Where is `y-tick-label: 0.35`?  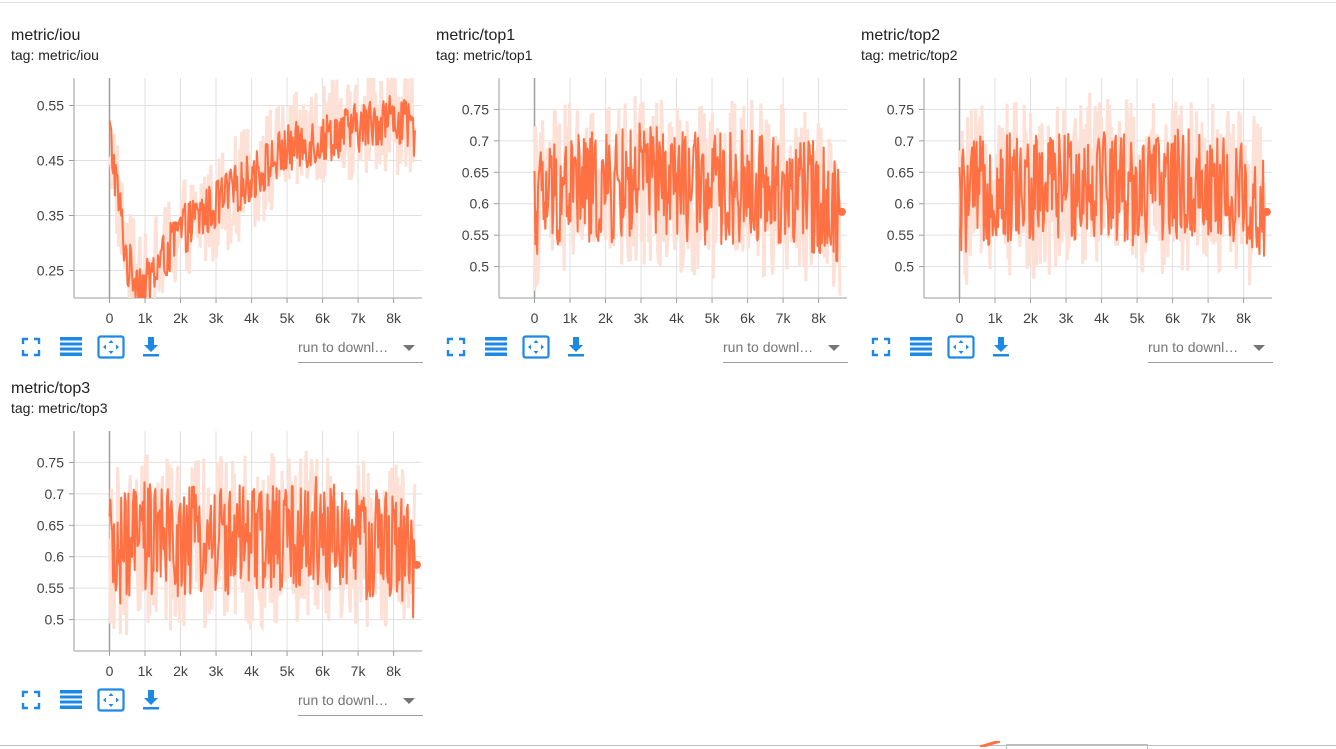 y-tick-label: 0.35 is located at coordinates (50, 216).